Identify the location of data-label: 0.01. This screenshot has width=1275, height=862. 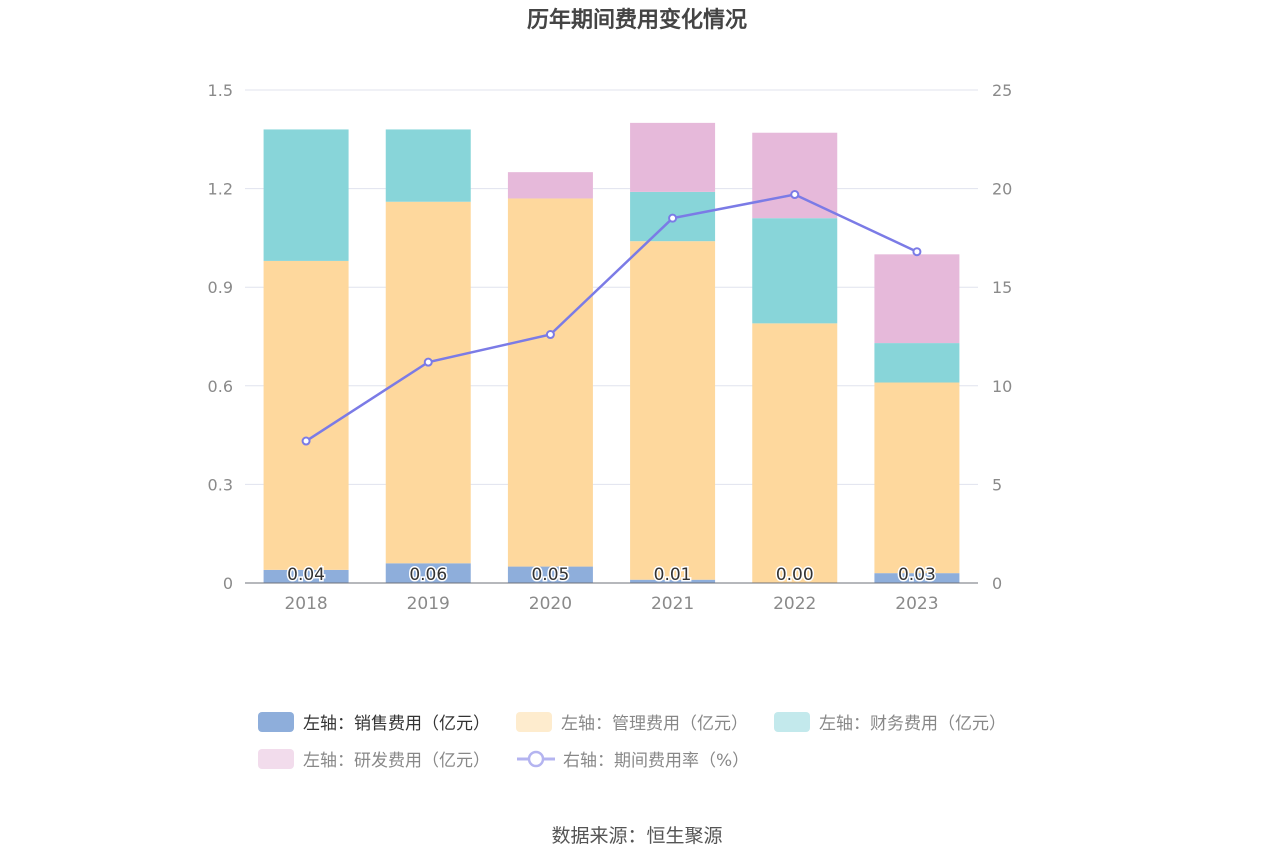
(673, 575).